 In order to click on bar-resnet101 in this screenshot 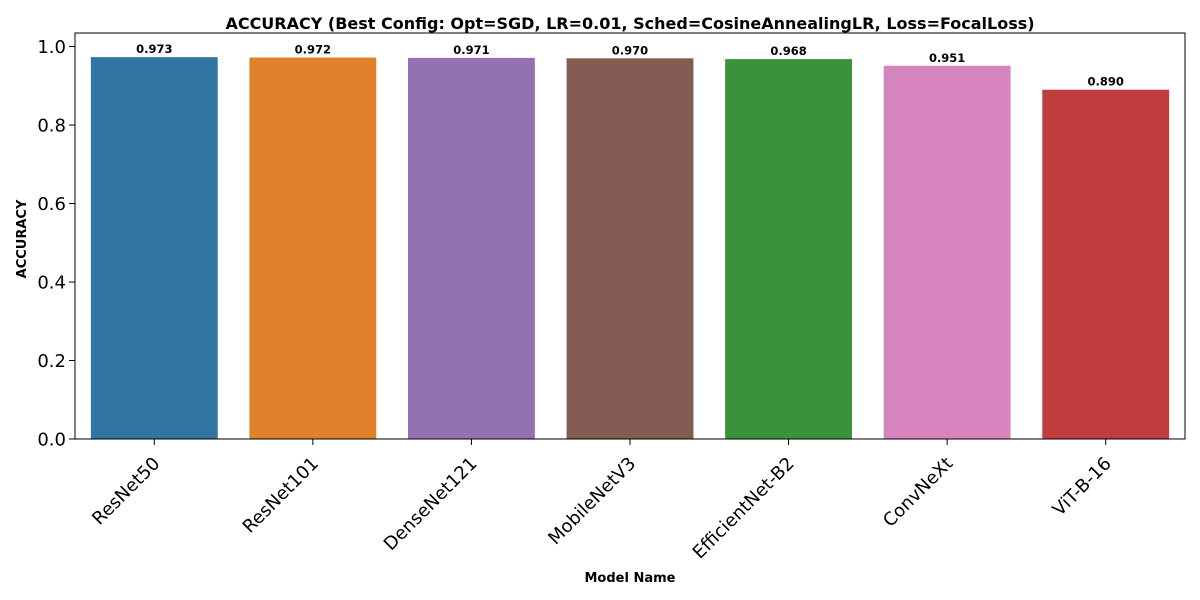, I will do `click(313, 248)`.